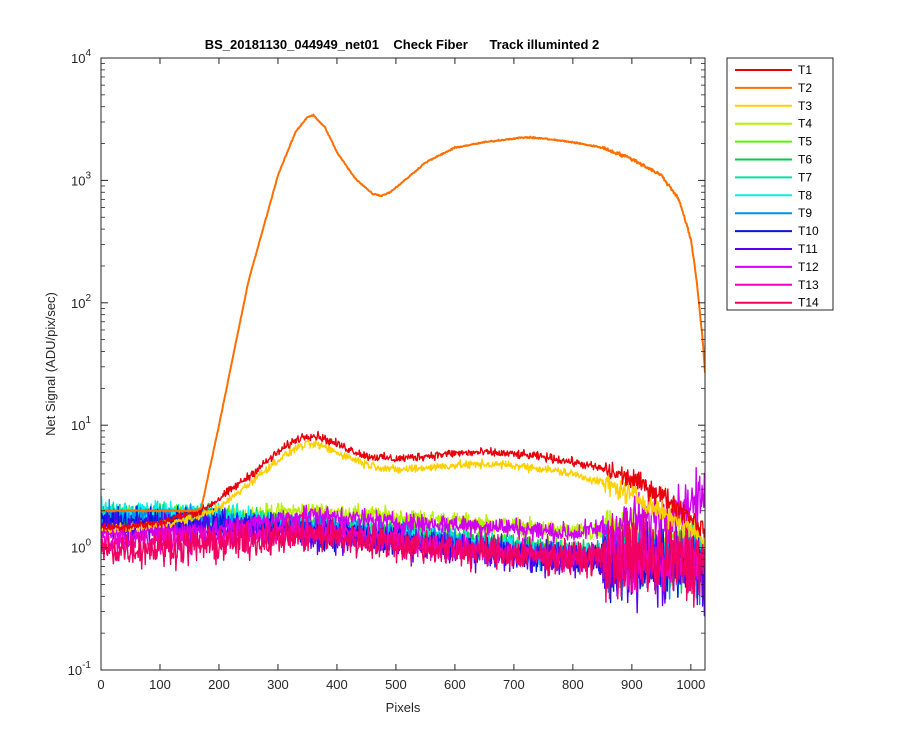 Image resolution: width=900 pixels, height=750 pixels. What do you see at coordinates (403, 559) in the screenshot?
I see `series-line-t14` at bounding box center [403, 559].